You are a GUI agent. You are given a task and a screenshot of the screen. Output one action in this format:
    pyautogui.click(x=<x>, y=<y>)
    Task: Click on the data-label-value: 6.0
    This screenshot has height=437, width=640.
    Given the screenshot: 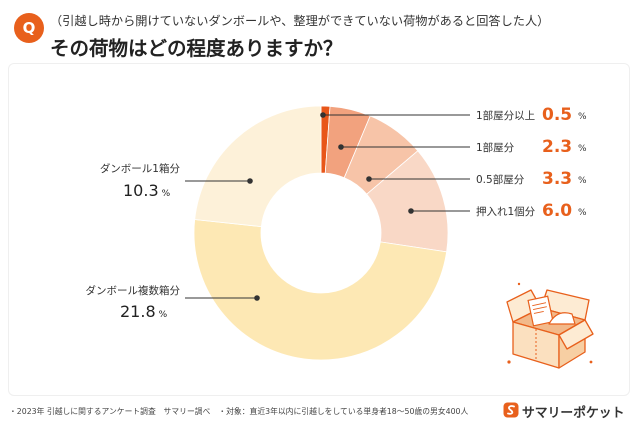 What is the action you would take?
    pyautogui.click(x=557, y=211)
    